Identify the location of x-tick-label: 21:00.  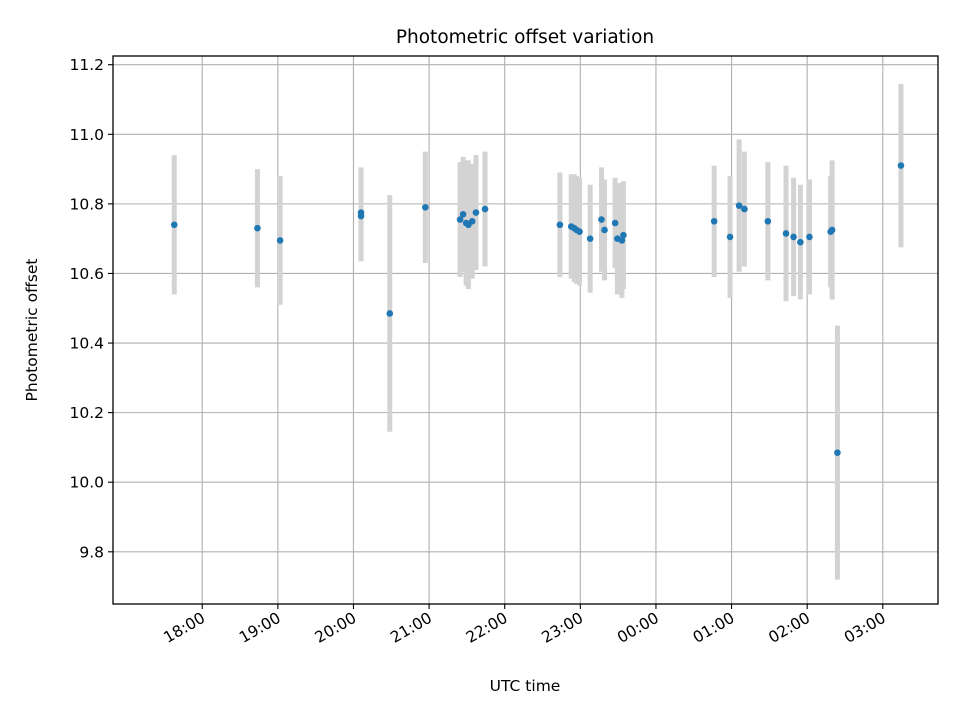
(411, 628).